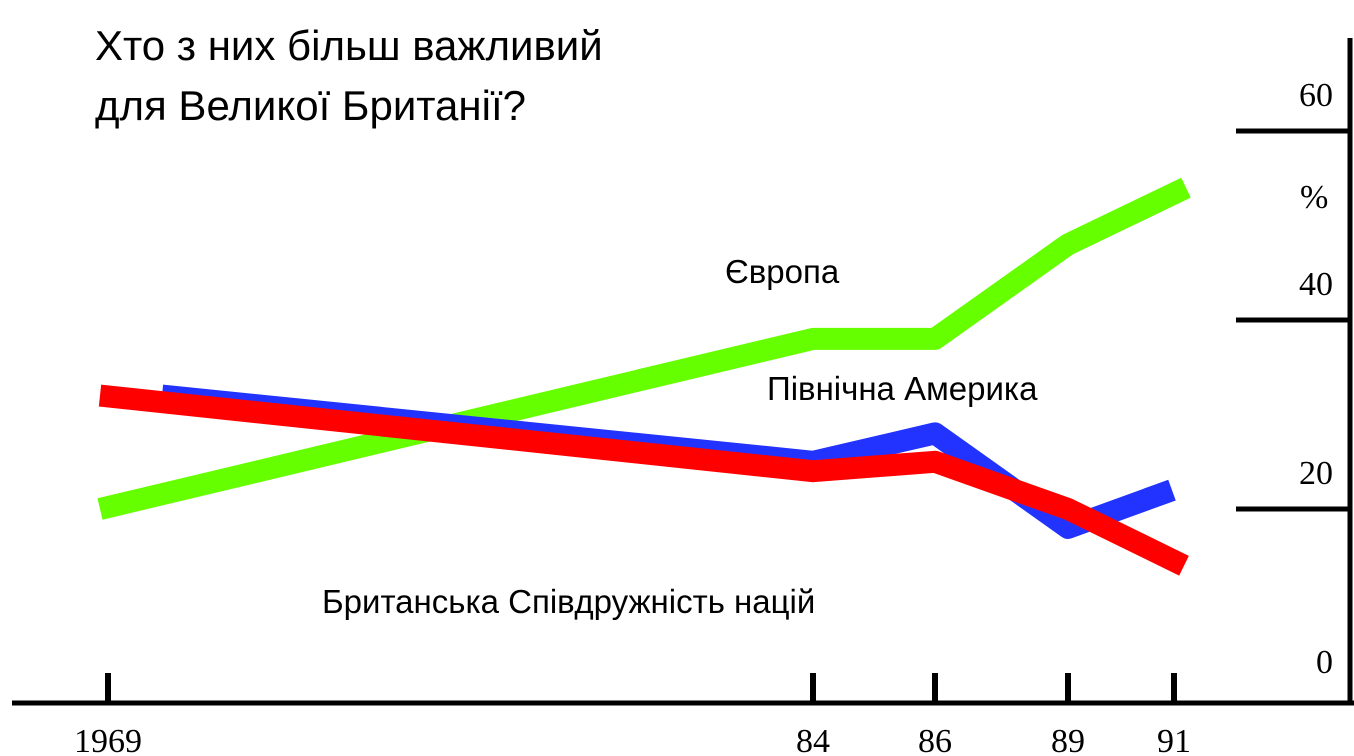  What do you see at coordinates (1174, 739) in the screenshot?
I see `x-tick-label: 91` at bounding box center [1174, 739].